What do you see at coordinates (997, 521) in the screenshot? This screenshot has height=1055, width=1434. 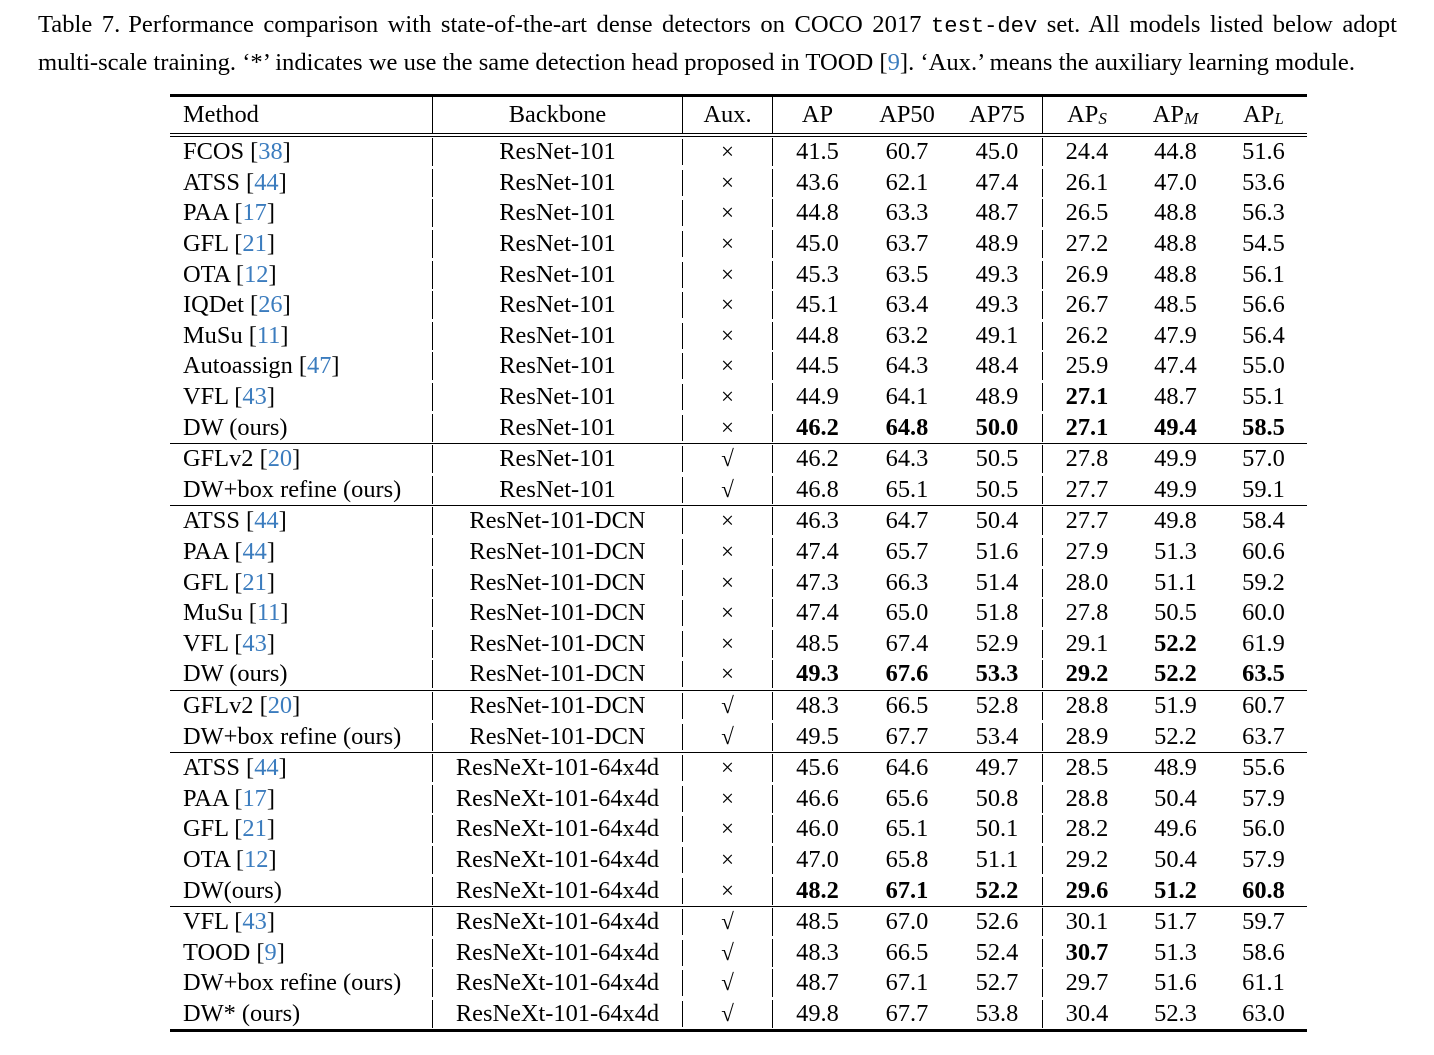 I see `metric-ap75: 50.4` at bounding box center [997, 521].